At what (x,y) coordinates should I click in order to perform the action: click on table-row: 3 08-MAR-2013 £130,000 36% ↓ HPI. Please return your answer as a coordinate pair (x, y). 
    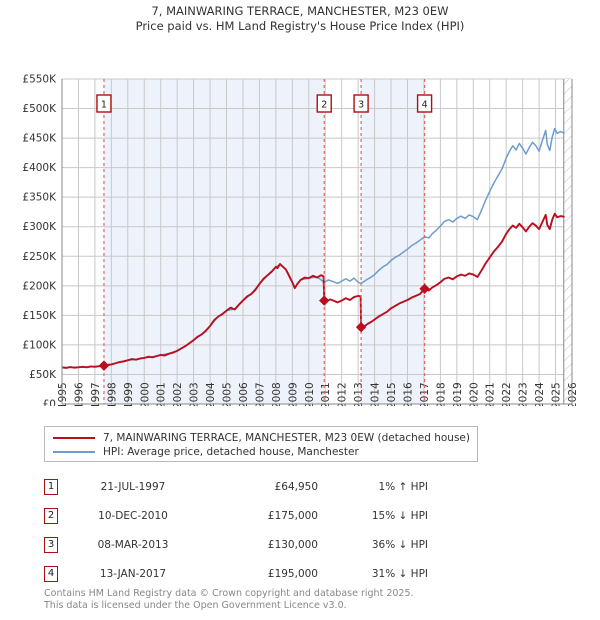
    Looking at the image, I should click on (254, 544).